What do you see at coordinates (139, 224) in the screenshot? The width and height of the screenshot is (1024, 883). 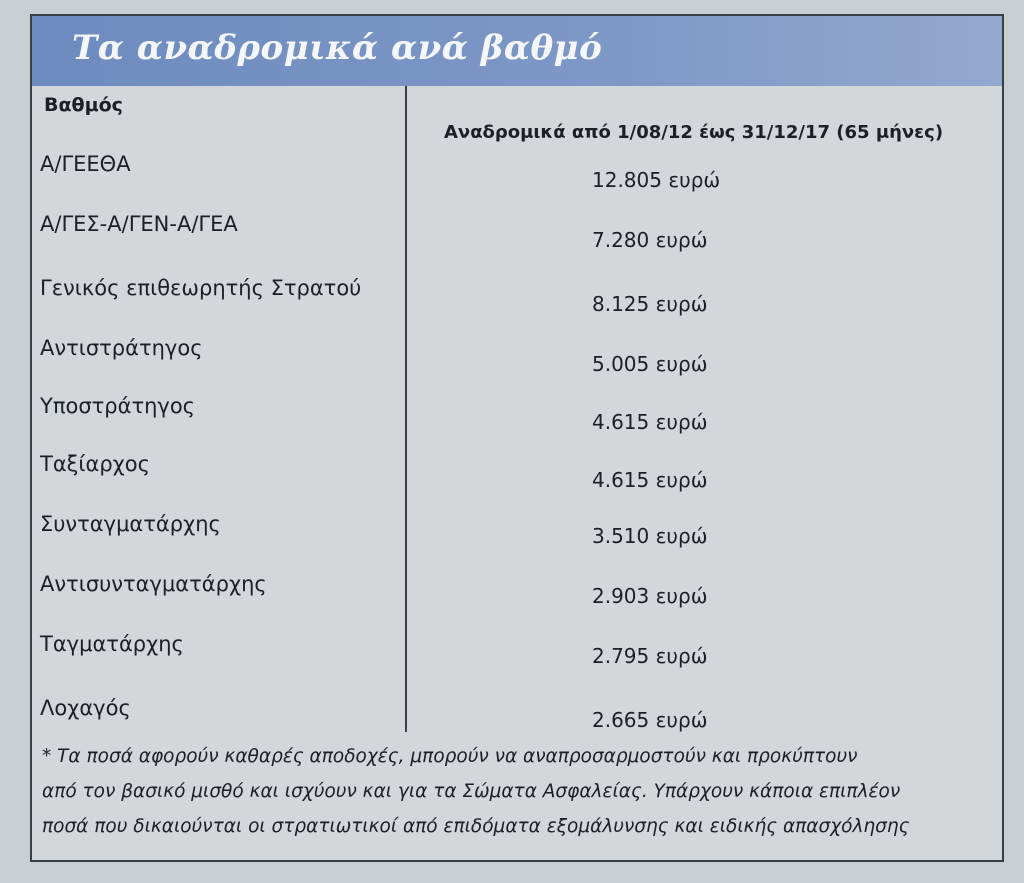 I see `rank-cell: Α/ΓΕΣ-Α/ΓΕΝ-Α/ΓΕΑ` at bounding box center [139, 224].